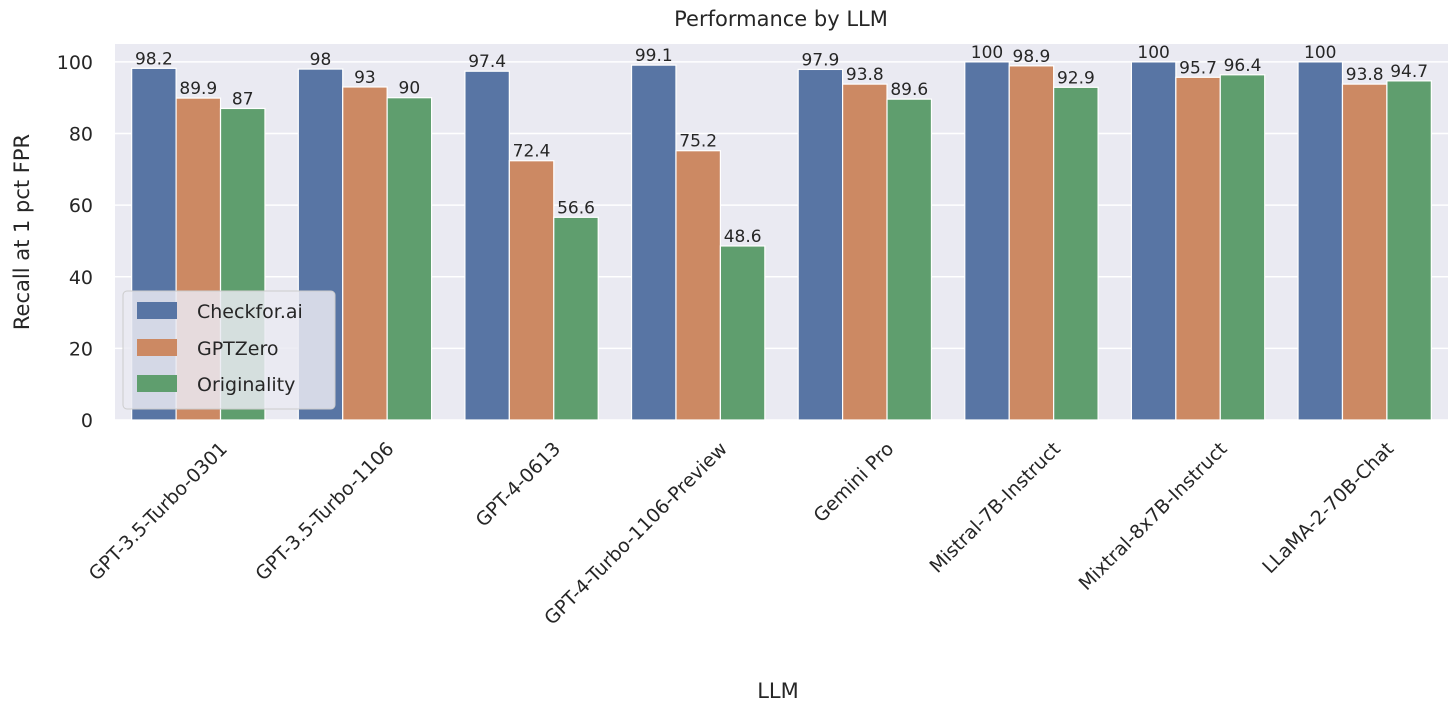 Image resolution: width=1455 pixels, height=704 pixels. What do you see at coordinates (243, 99) in the screenshot?
I see `data-label-originality-gpt-3-5-turbo-0301: 87` at bounding box center [243, 99].